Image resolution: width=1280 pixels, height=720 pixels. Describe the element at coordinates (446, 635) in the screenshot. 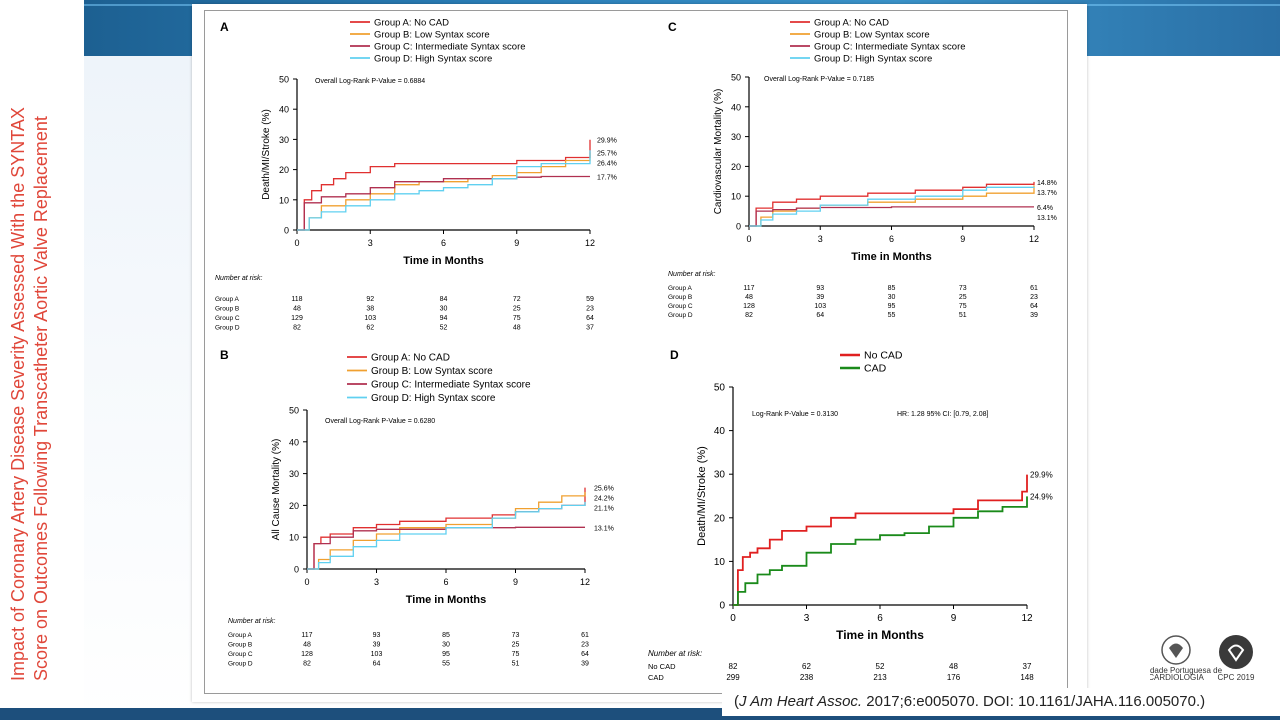

I see `panel-b-risk-value: 85` at that location.